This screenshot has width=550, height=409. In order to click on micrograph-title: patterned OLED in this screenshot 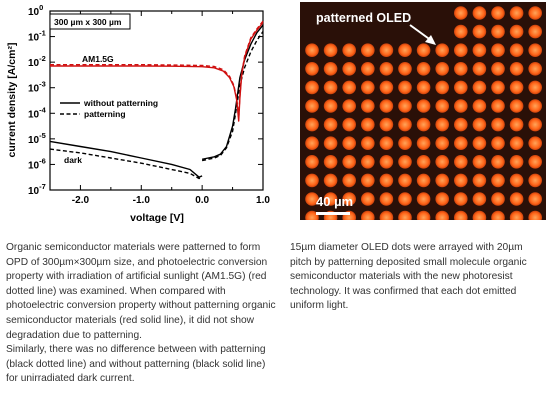, I will do `click(364, 18)`.